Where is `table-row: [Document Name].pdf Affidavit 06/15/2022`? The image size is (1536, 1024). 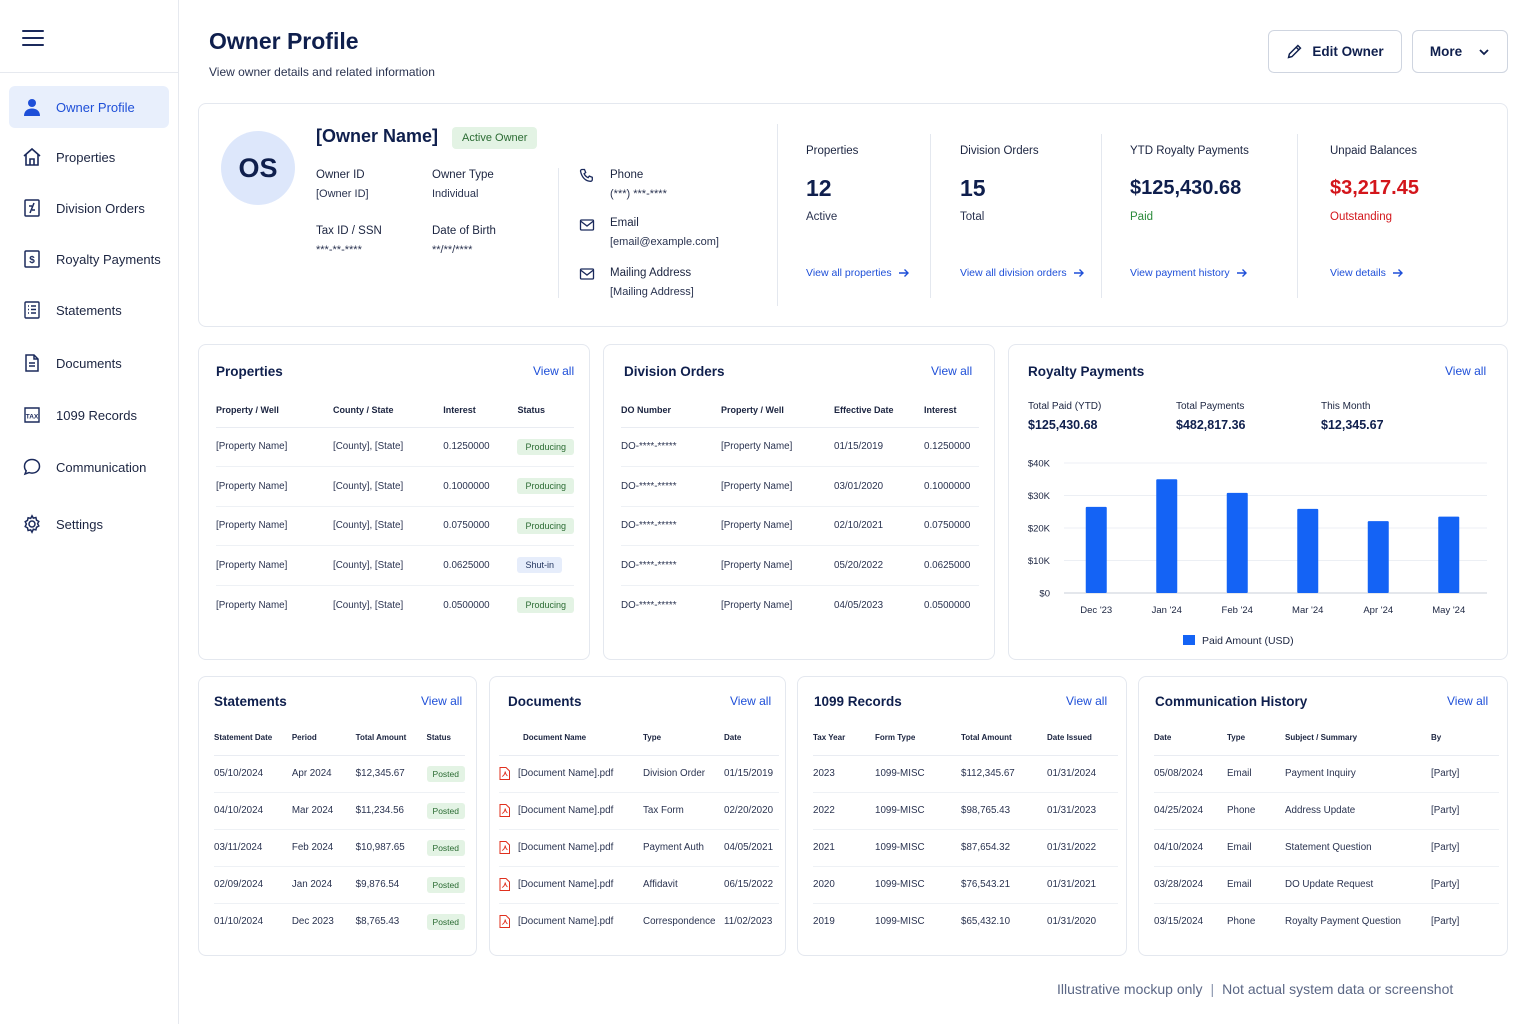 table-row: [Document Name].pdf Affidavit 06/15/2022 is located at coordinates (639, 885).